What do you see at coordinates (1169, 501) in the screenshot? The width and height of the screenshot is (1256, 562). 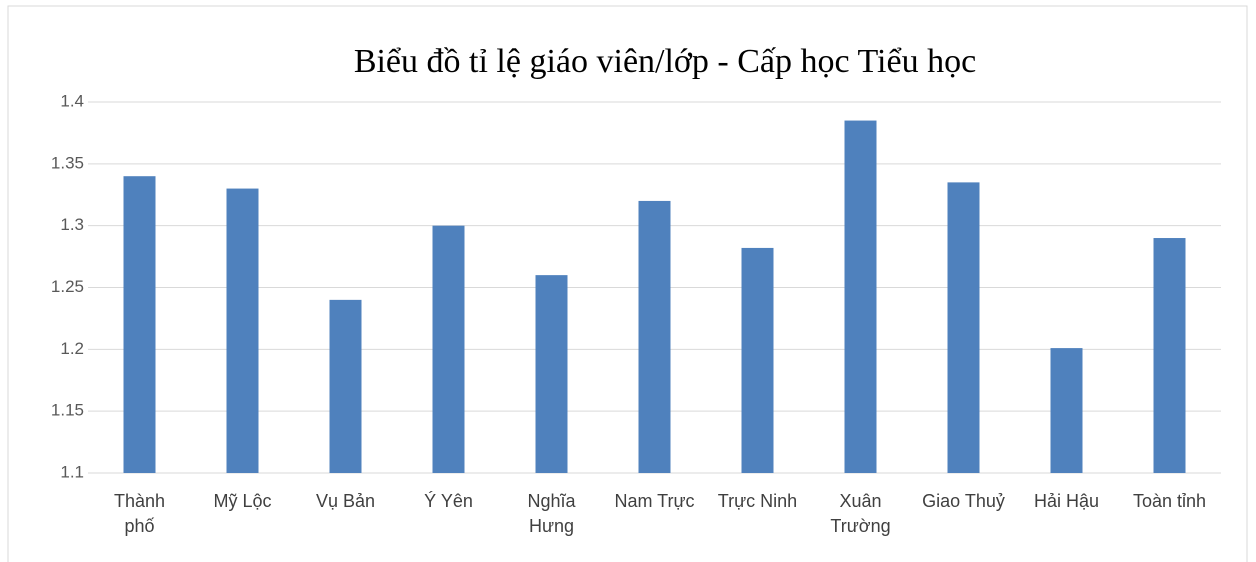 I see `x-tick-label: Toàn tỉnh` at bounding box center [1169, 501].